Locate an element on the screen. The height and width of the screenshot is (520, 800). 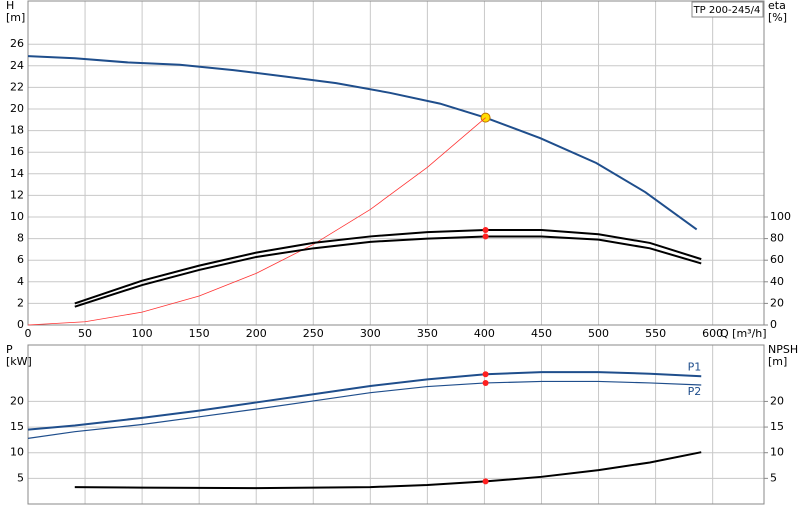
y-tick-label: 8 is located at coordinates (20, 238).